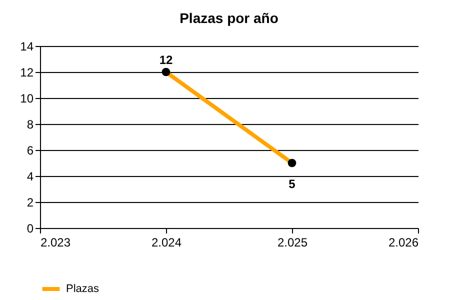  I want to click on y-tick-label: 2, so click(30, 203).